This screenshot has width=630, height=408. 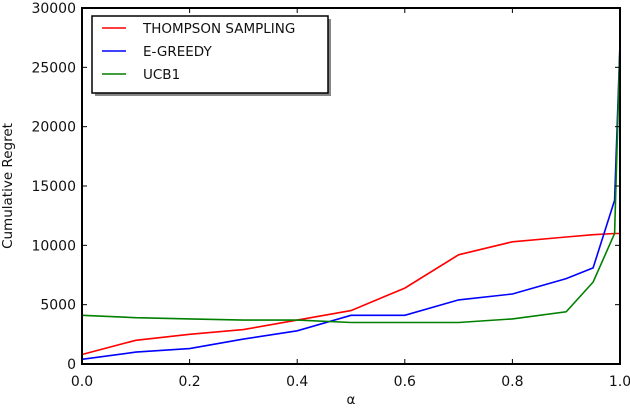 What do you see at coordinates (177, 52) in the screenshot?
I see `legend-entry: E-GREEDY` at bounding box center [177, 52].